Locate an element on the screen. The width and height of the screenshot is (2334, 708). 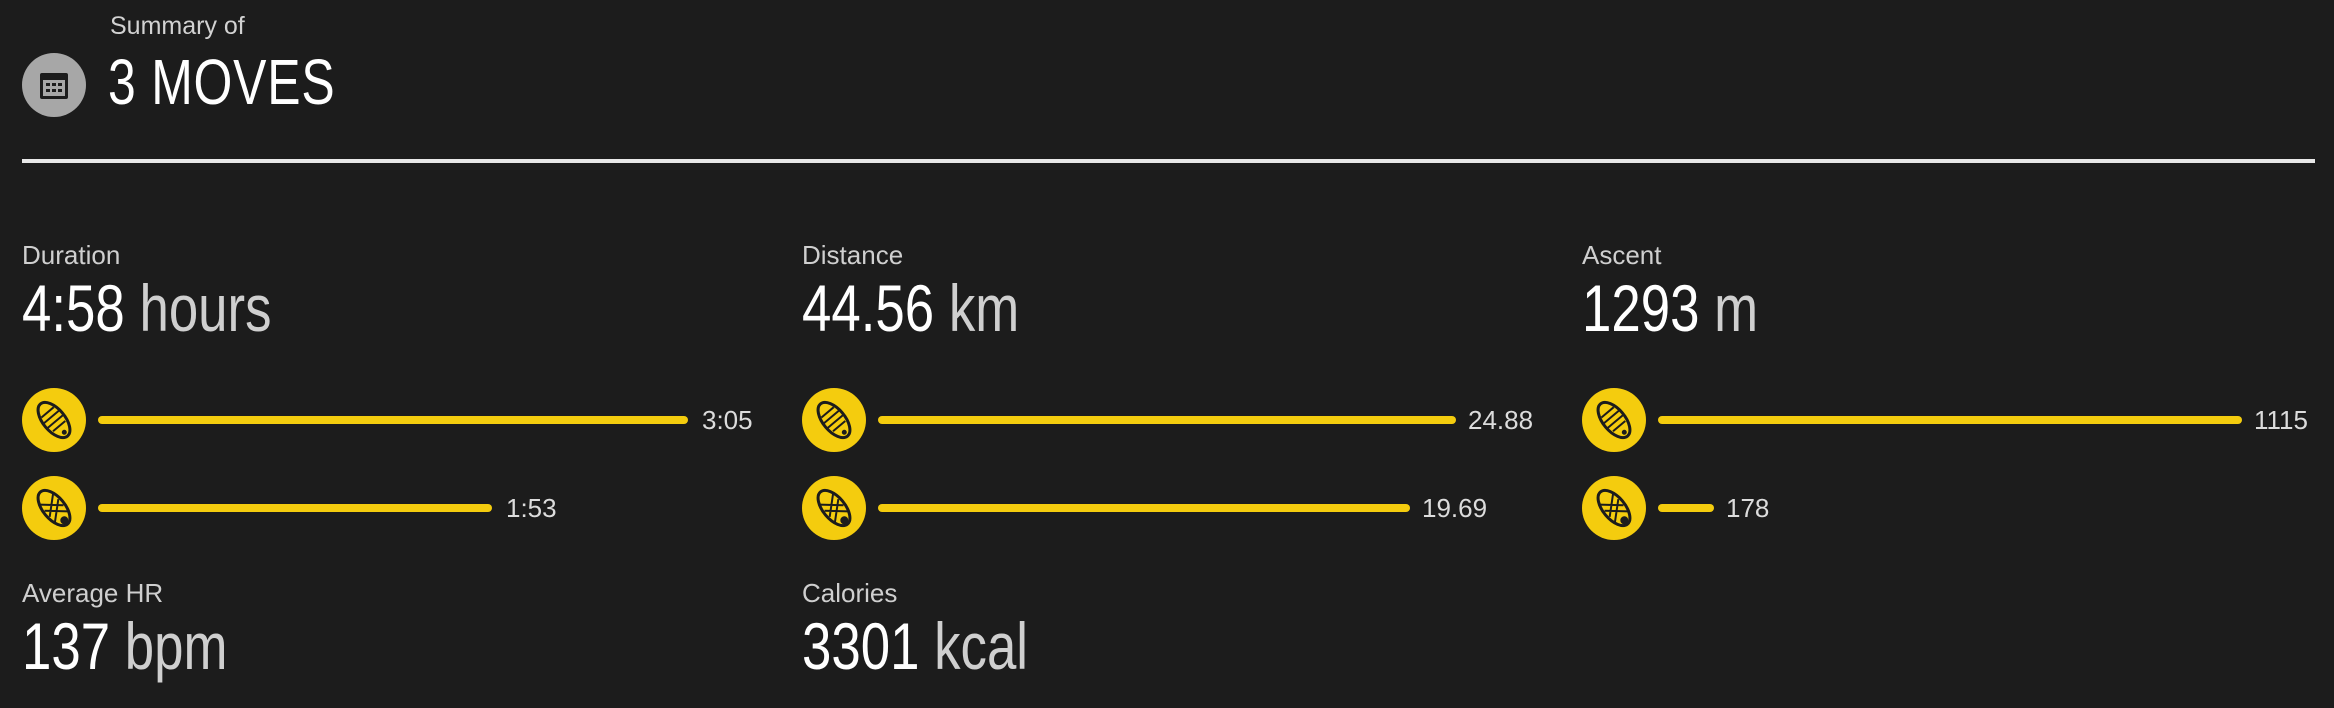
duration-number: 4:58 is located at coordinates (73, 308).